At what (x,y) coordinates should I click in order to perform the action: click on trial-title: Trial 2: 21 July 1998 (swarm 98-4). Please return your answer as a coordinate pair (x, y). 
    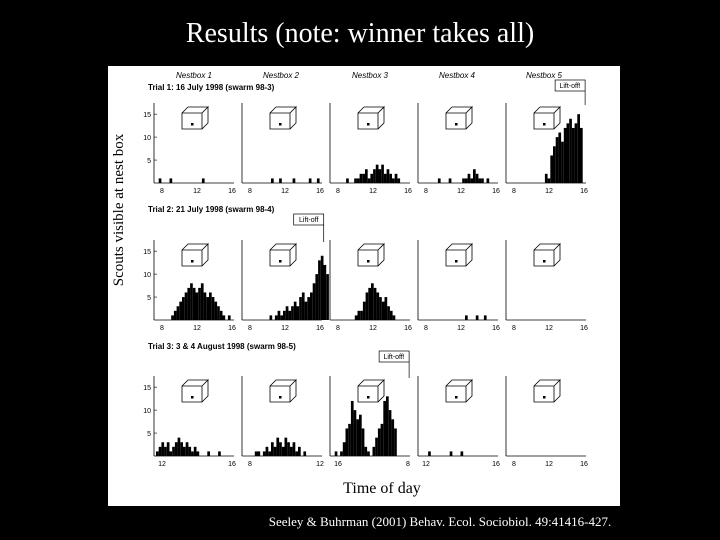
    Looking at the image, I should click on (211, 209).